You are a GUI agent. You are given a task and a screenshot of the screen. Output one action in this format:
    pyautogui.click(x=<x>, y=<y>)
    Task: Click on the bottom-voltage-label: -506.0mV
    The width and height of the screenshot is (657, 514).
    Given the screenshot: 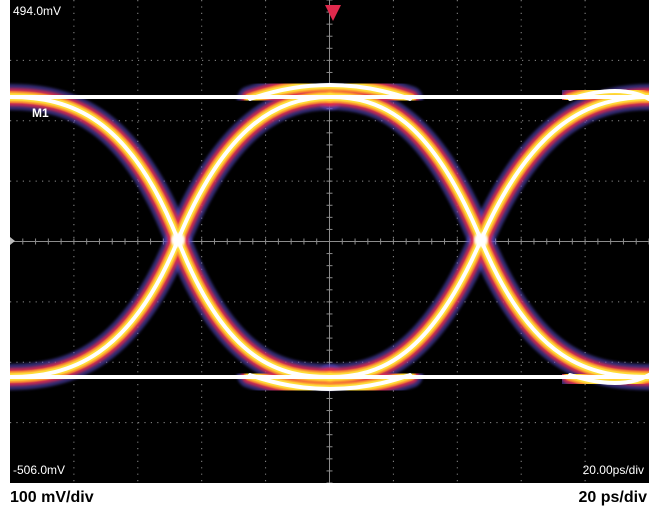 What is the action you would take?
    pyautogui.click(x=39, y=470)
    